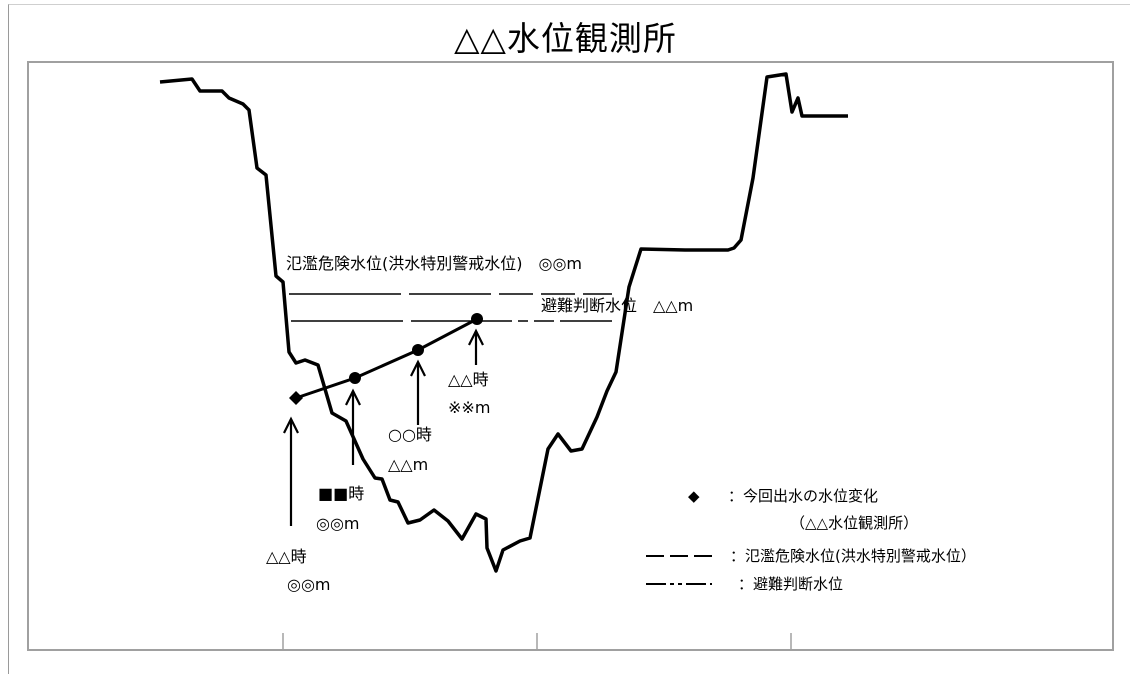 This screenshot has width=1131, height=675. What do you see at coordinates (386, 358) in the screenshot?
I see `water-level-change-line` at bounding box center [386, 358].